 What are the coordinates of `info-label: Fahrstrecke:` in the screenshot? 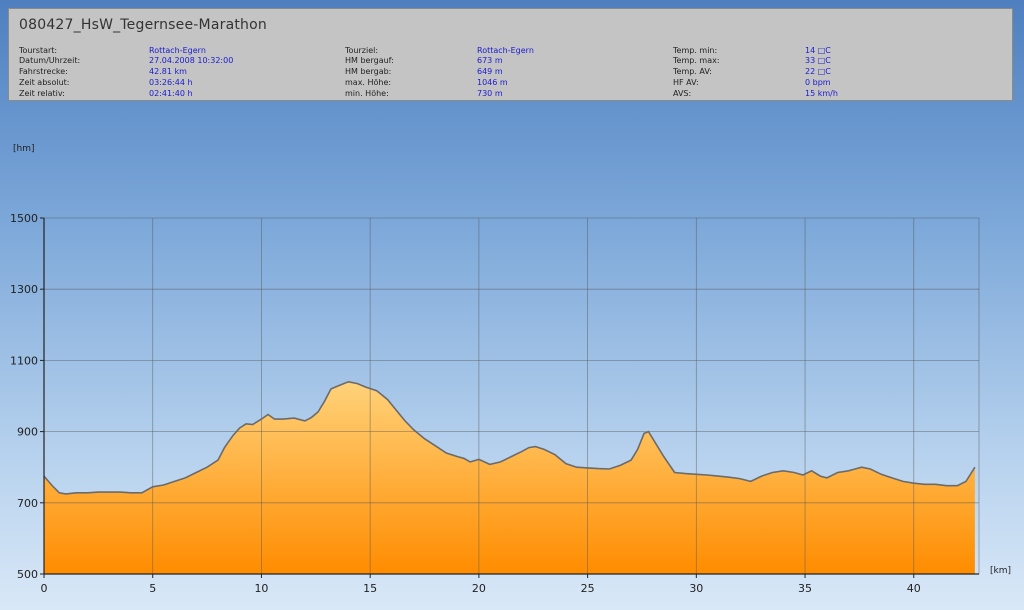 It's located at (43, 71).